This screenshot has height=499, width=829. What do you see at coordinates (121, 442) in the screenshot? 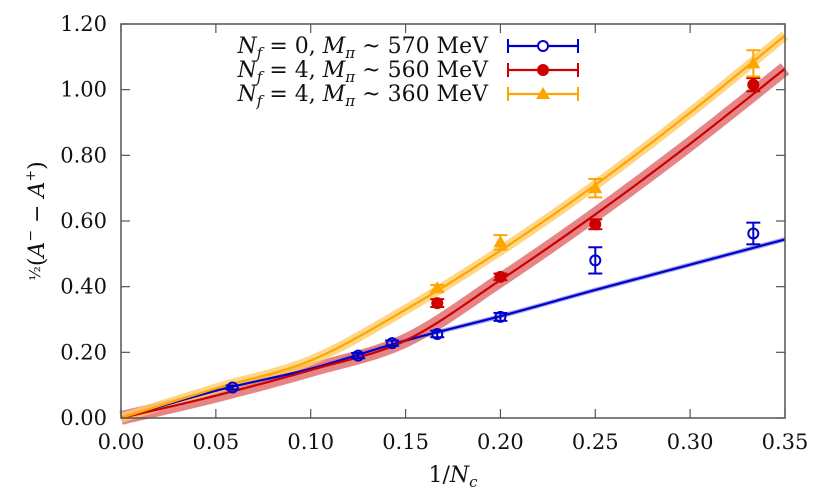
I see `x-tick-label: 0.00` at bounding box center [121, 442].